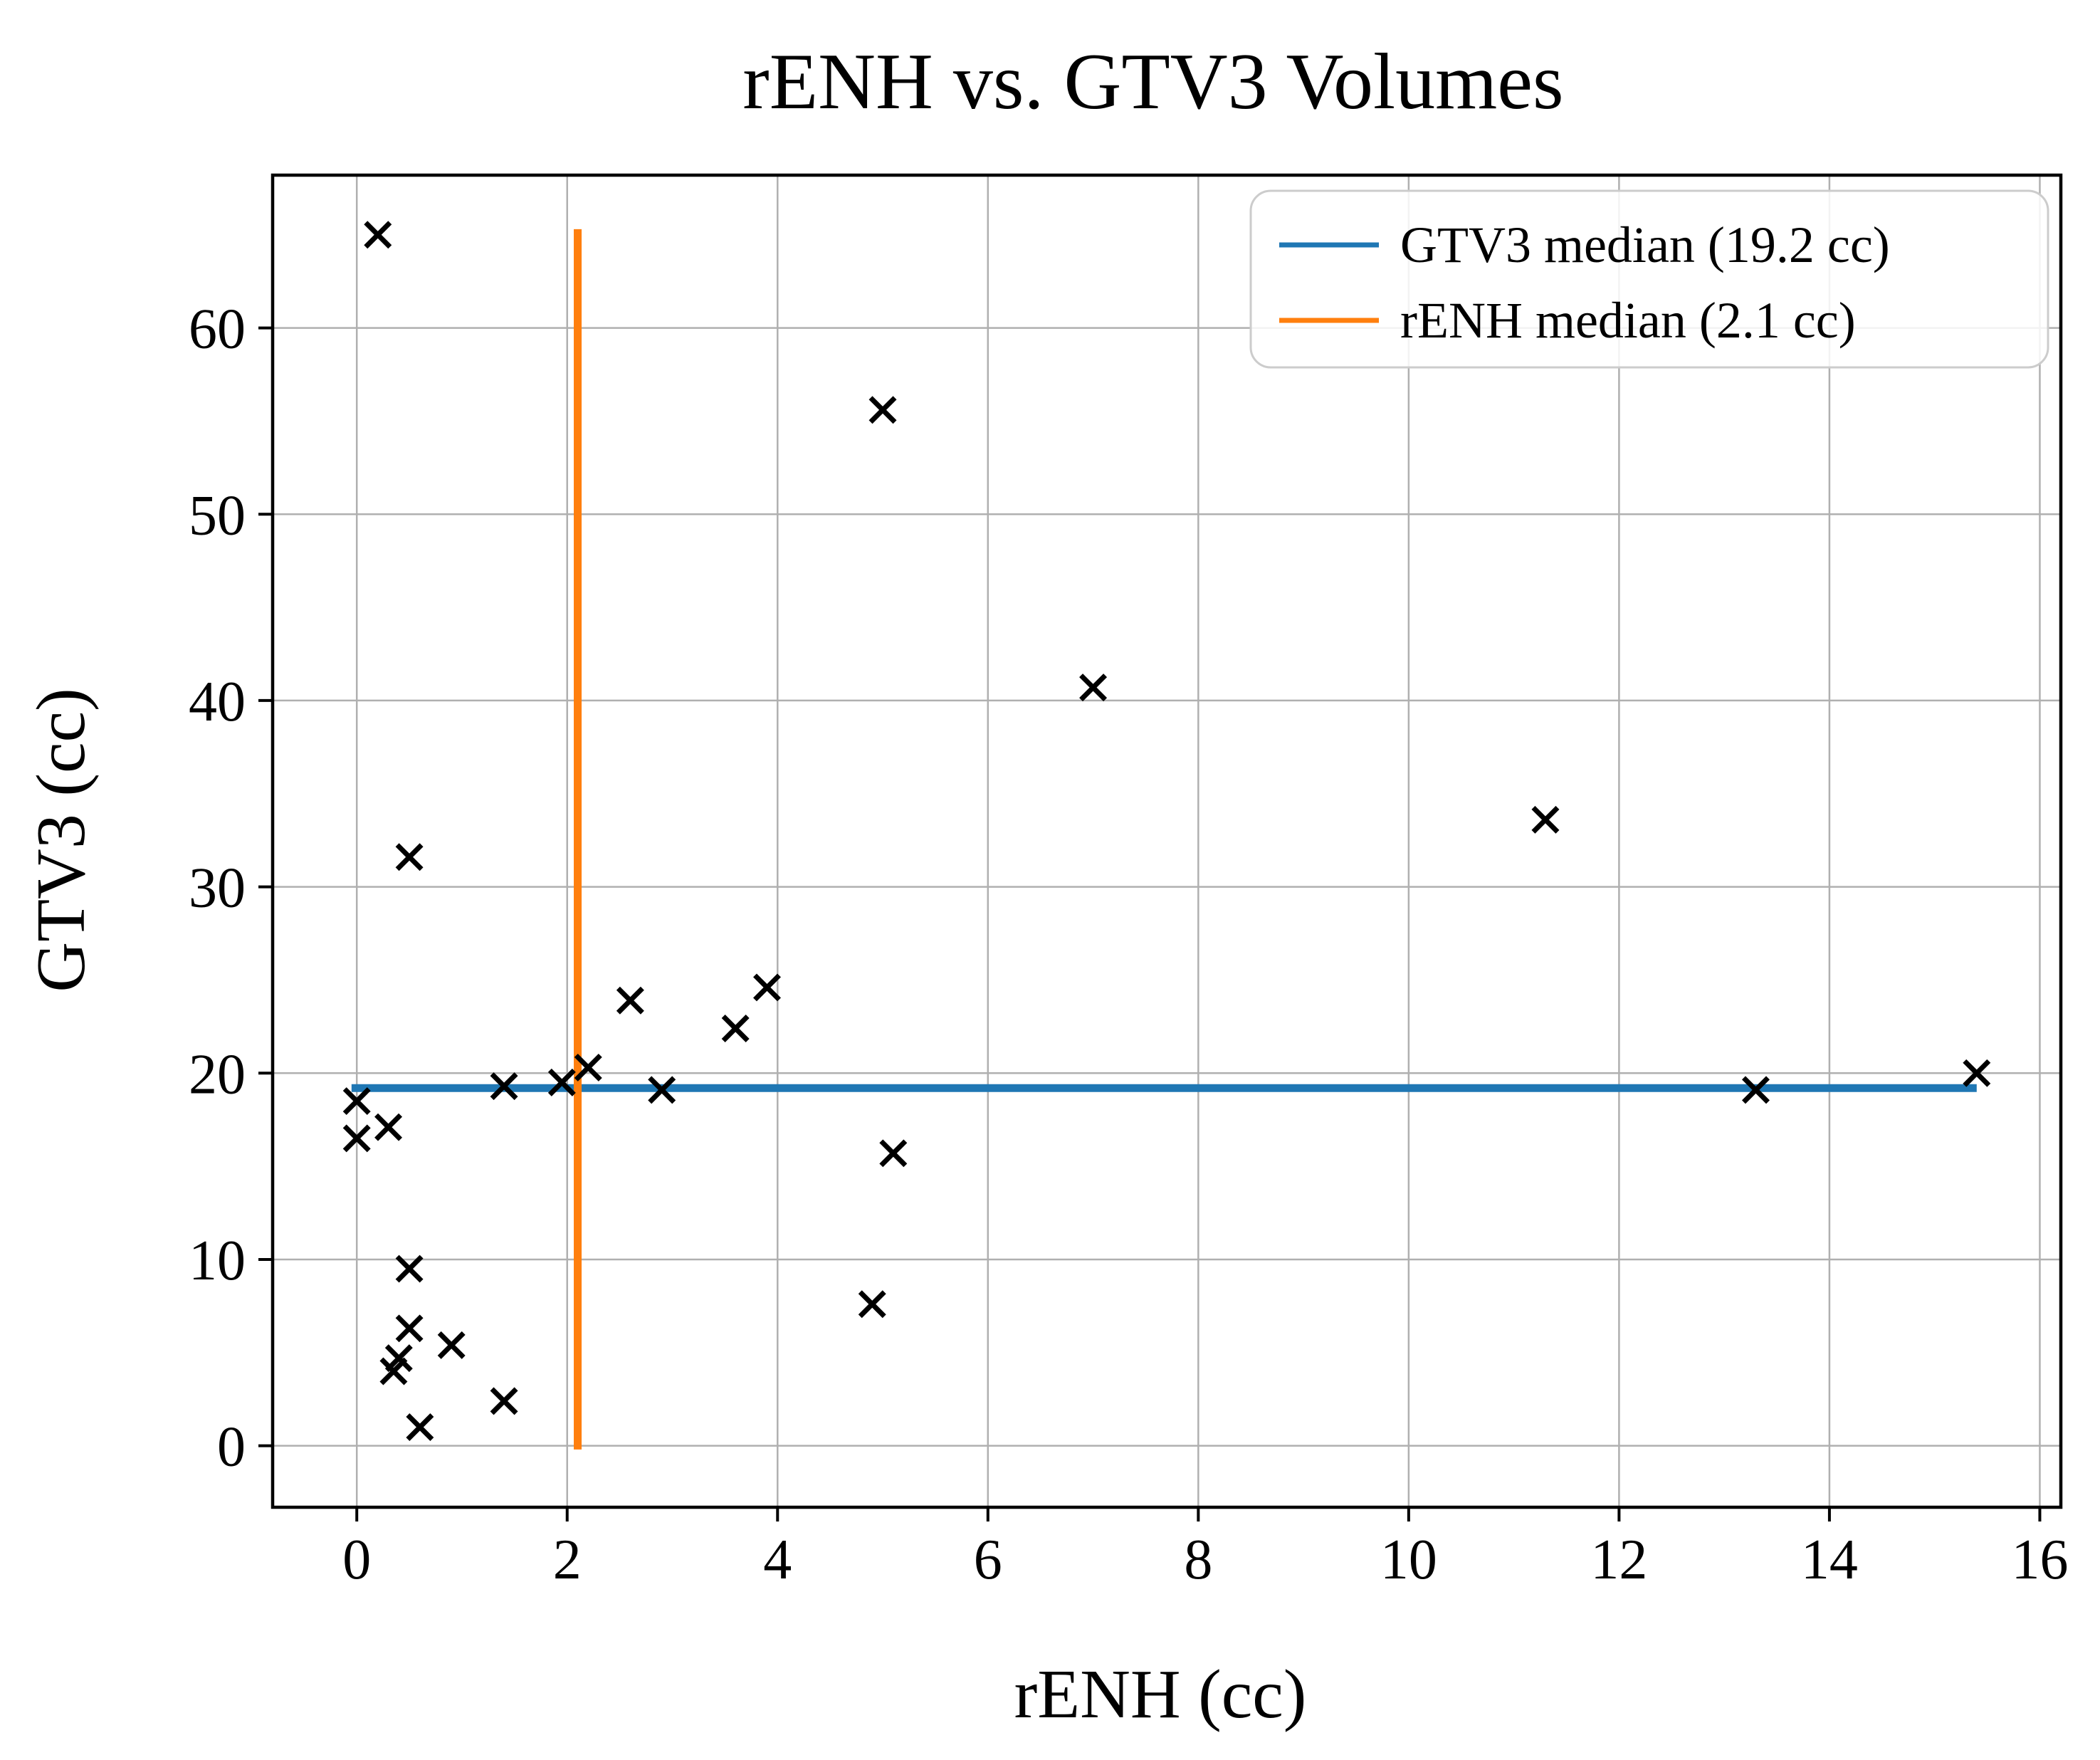 This screenshot has width=2100, height=1760. I want to click on y-tick-label: 30, so click(217, 888).